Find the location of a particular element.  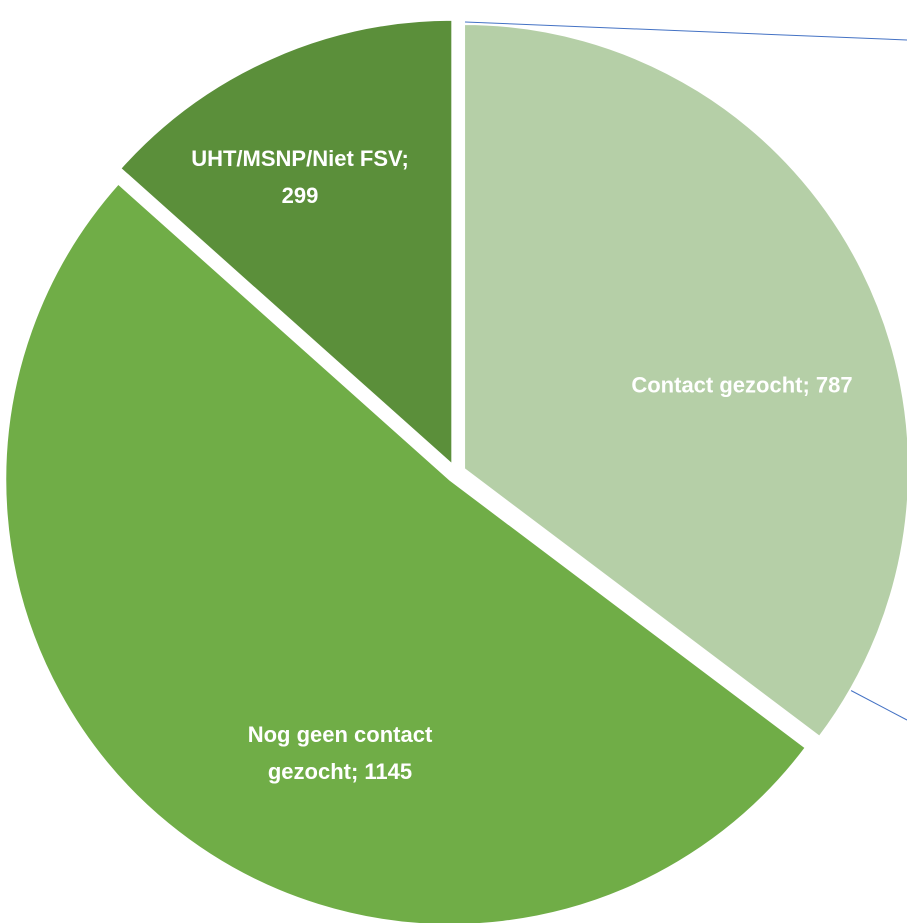

data-label: Nog geen contact gezocht; 1145 is located at coordinates (340, 753).